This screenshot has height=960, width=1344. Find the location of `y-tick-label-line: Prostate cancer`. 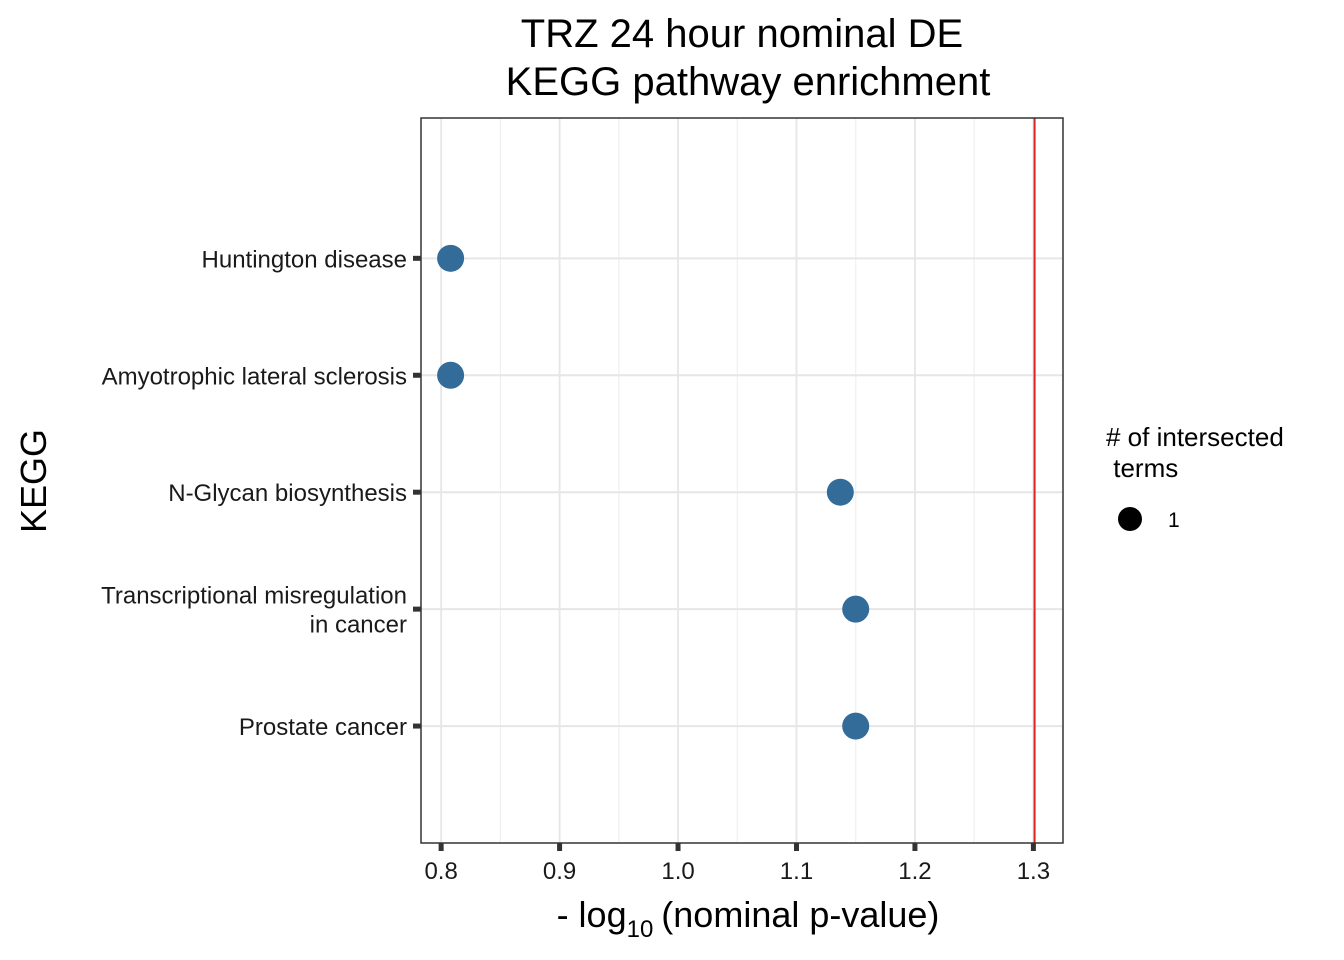

y-tick-label-line: Prostate cancer is located at coordinates (323, 727).